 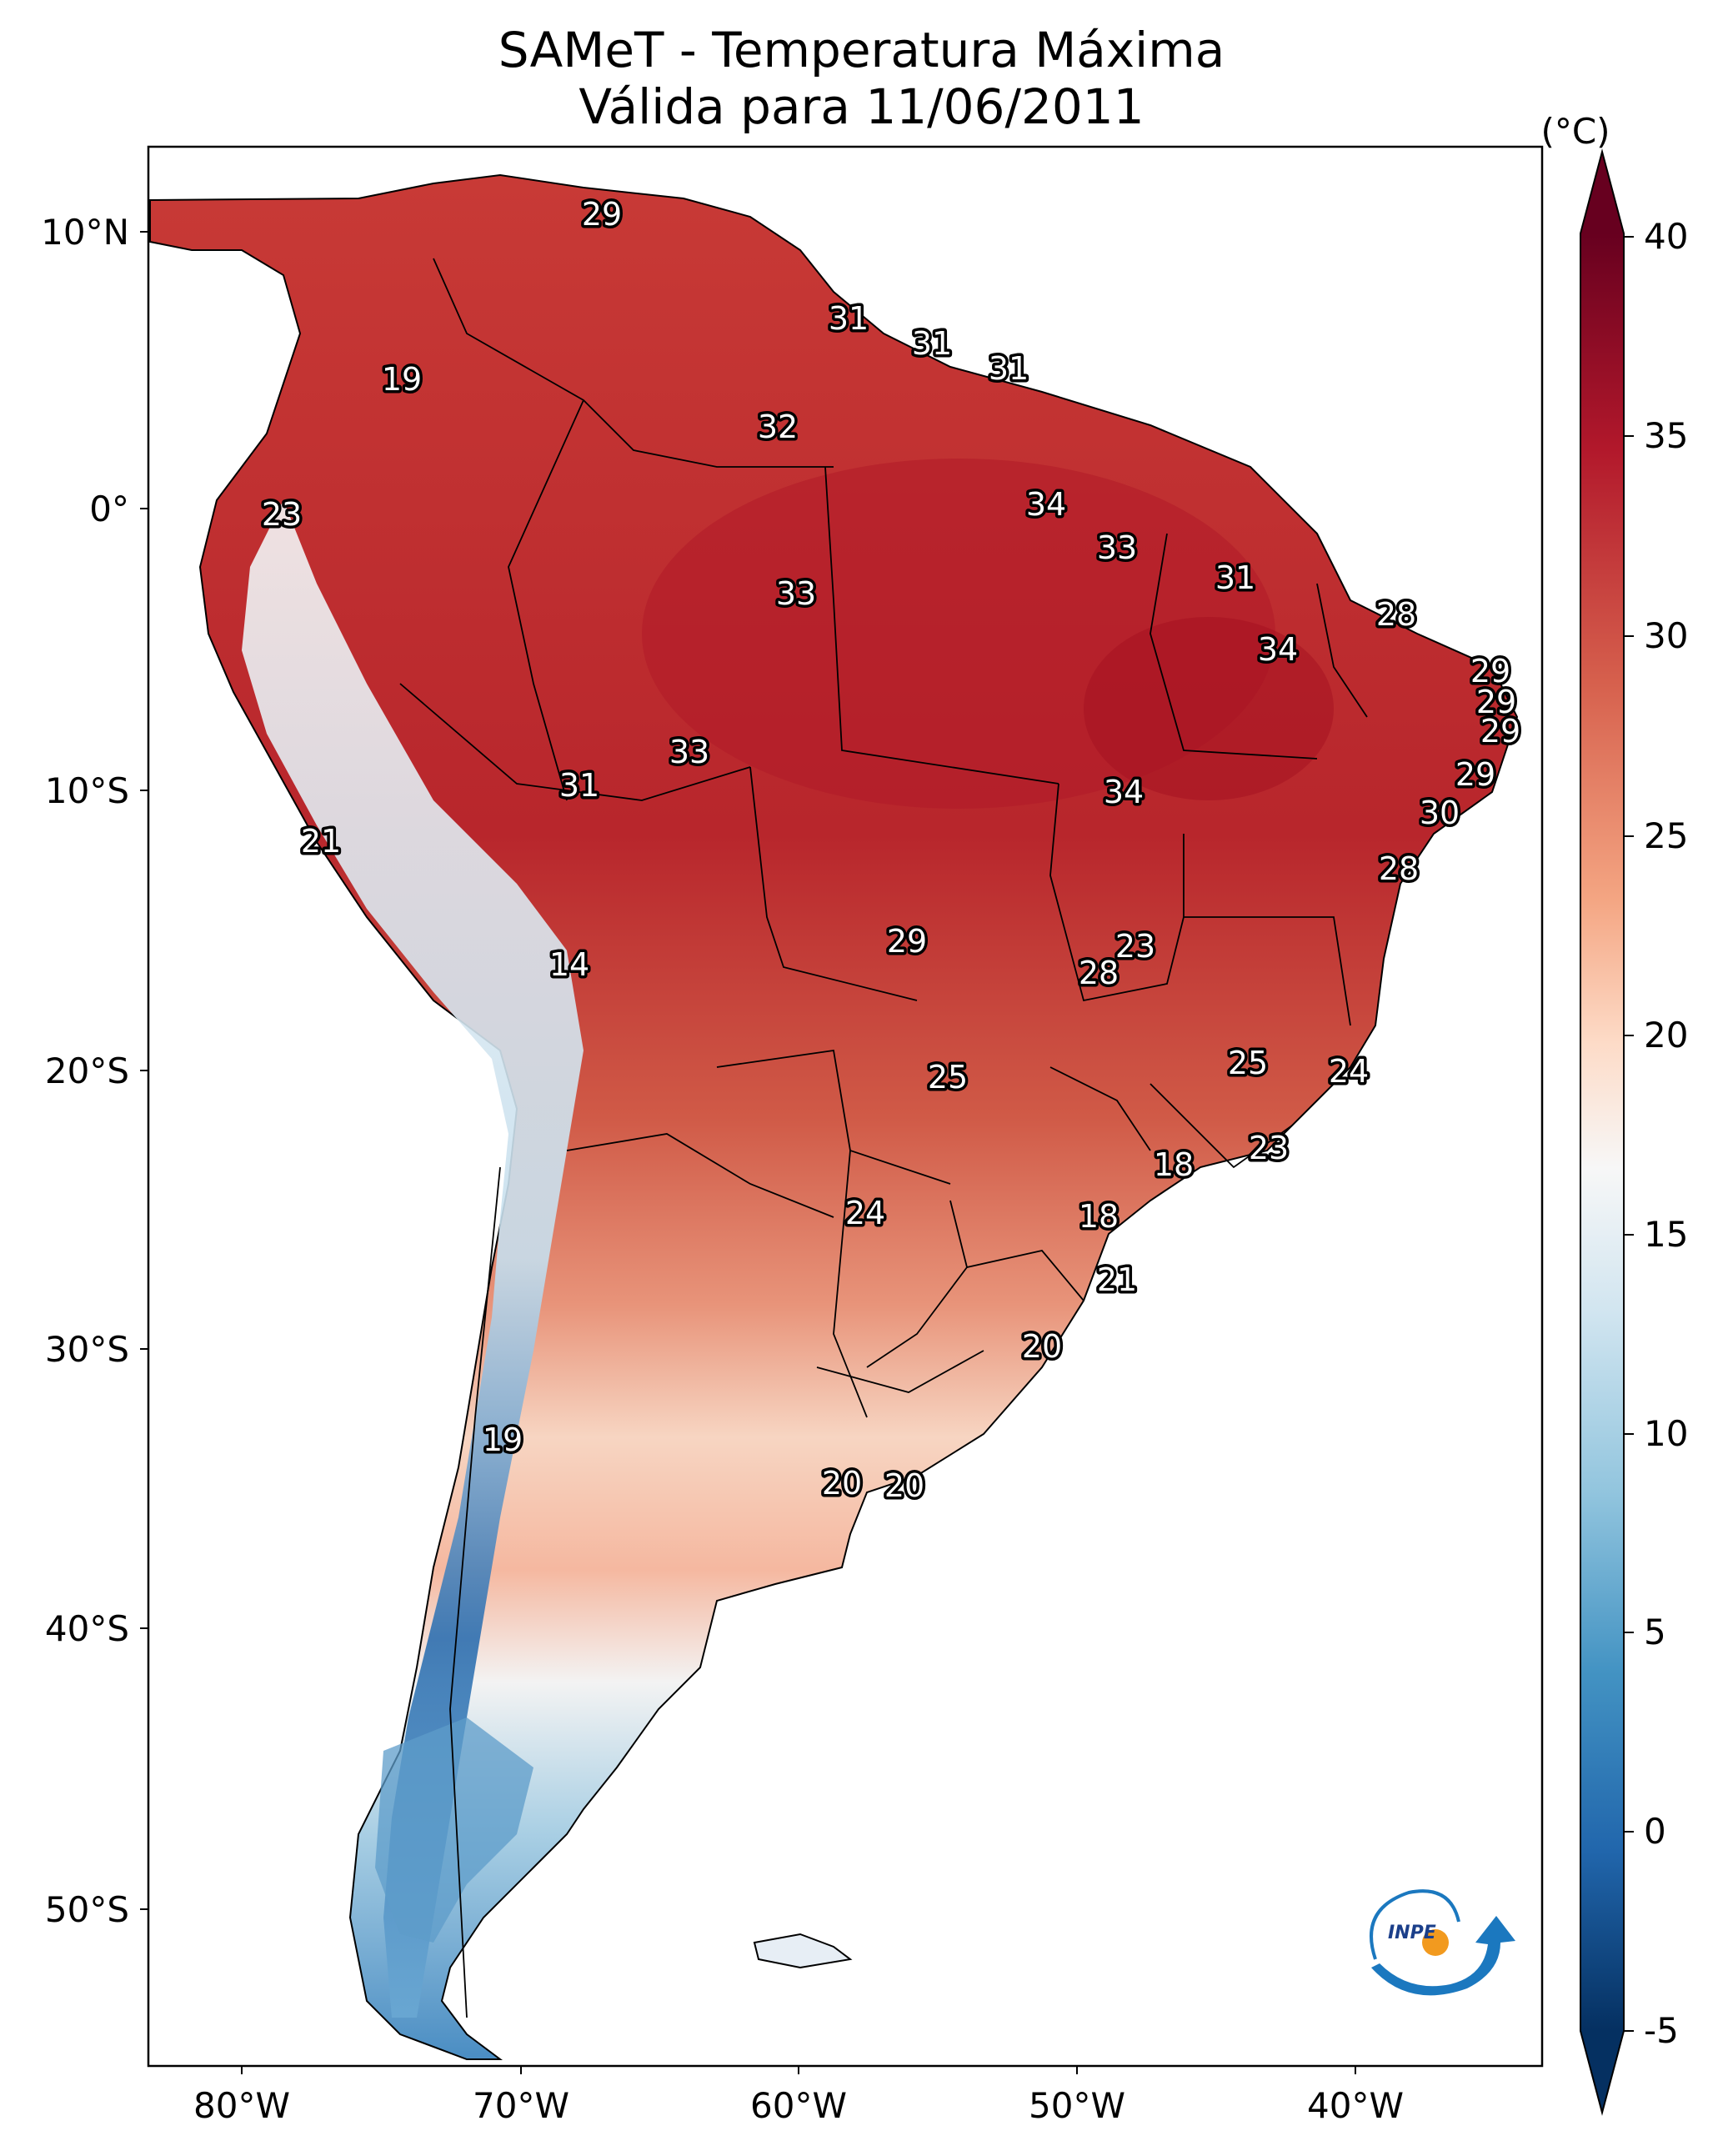 I want to click on longitude-axis: 80°W 70°W 60°W 50°W 40°W, so click(x=798, y=2096).